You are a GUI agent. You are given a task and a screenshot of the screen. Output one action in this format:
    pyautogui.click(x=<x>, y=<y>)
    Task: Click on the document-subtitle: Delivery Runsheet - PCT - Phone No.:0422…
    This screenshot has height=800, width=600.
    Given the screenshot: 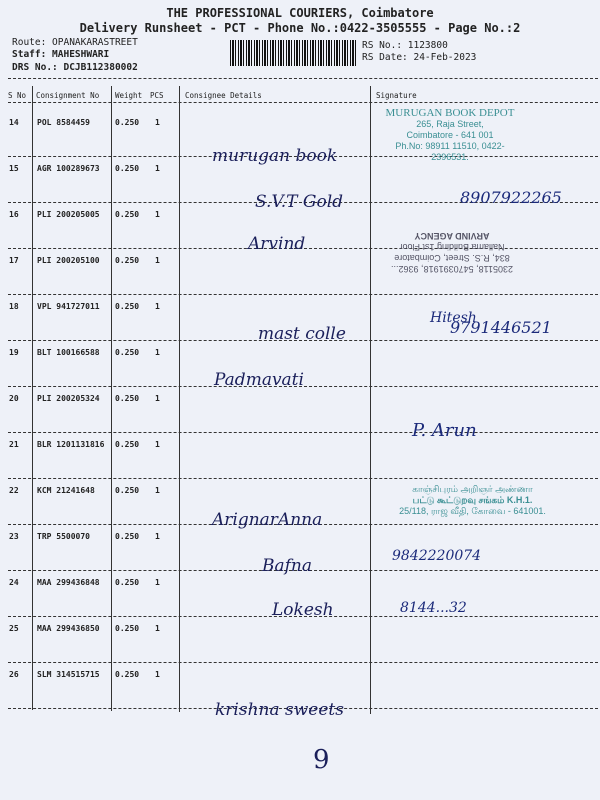 What is the action you would take?
    pyautogui.click(x=300, y=28)
    